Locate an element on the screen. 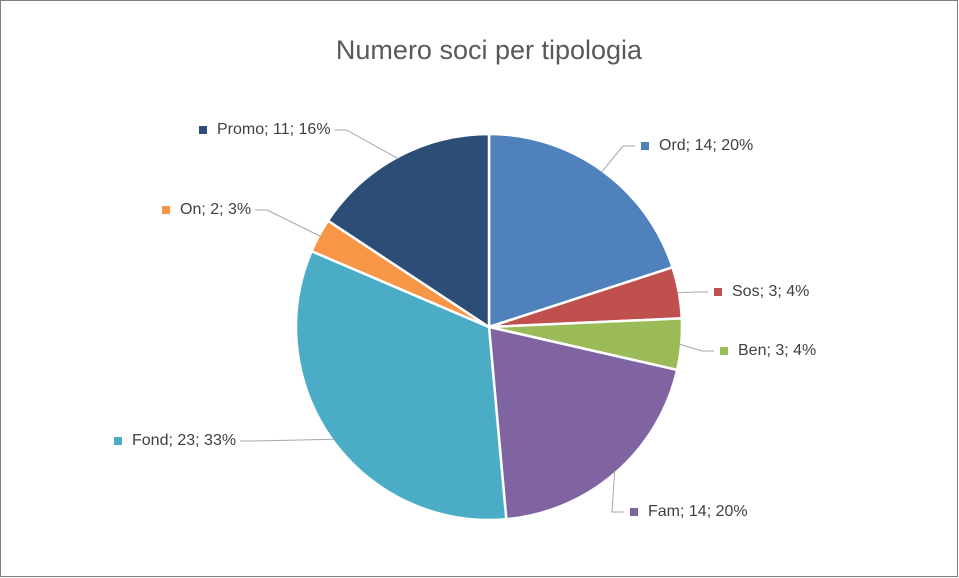 The width and height of the screenshot is (959, 578). pie-slice: Fond is located at coordinates (401, 385).